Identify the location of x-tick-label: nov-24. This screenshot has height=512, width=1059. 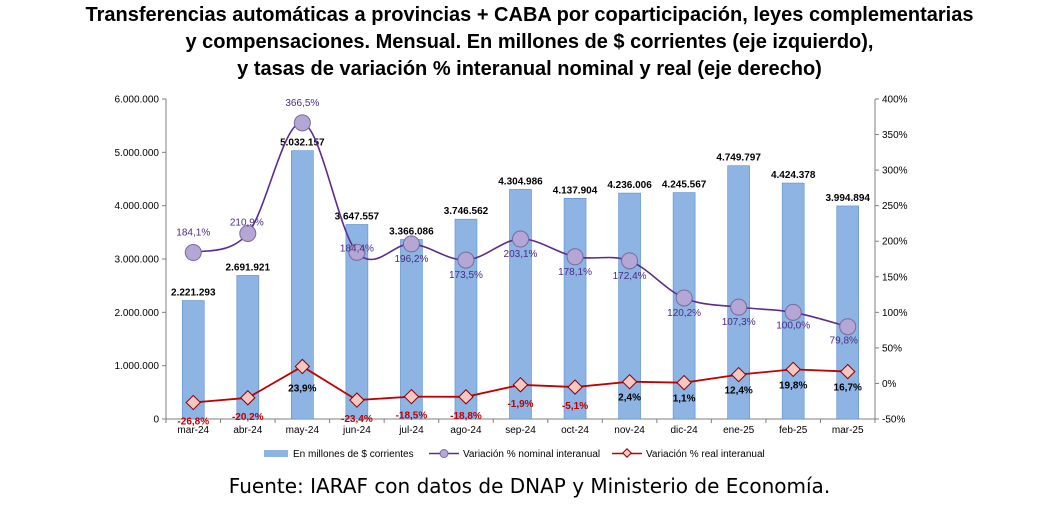
(629, 430).